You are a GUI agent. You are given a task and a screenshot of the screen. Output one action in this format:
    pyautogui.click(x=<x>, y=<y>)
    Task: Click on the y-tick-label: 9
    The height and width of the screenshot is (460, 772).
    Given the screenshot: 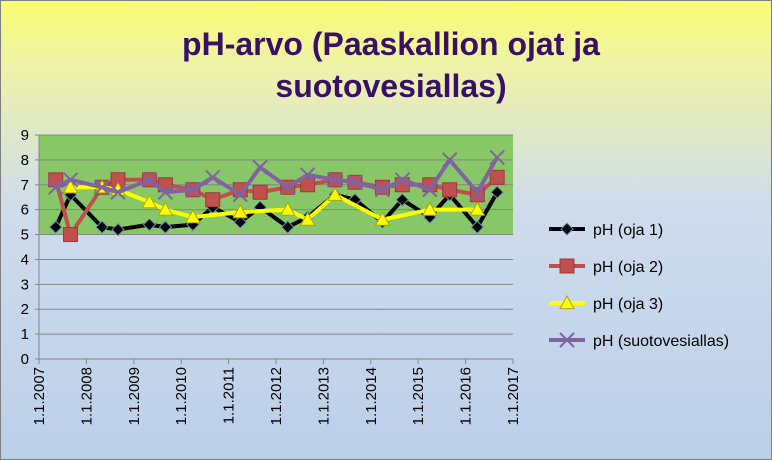 What is the action you would take?
    pyautogui.click(x=25, y=135)
    